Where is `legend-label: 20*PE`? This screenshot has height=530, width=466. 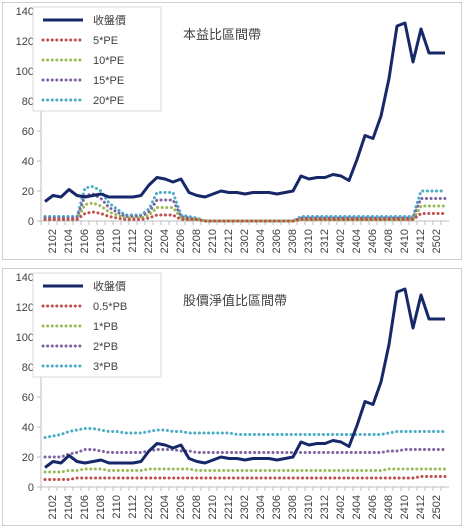
legend-label: 20*PE is located at coordinates (108, 101).